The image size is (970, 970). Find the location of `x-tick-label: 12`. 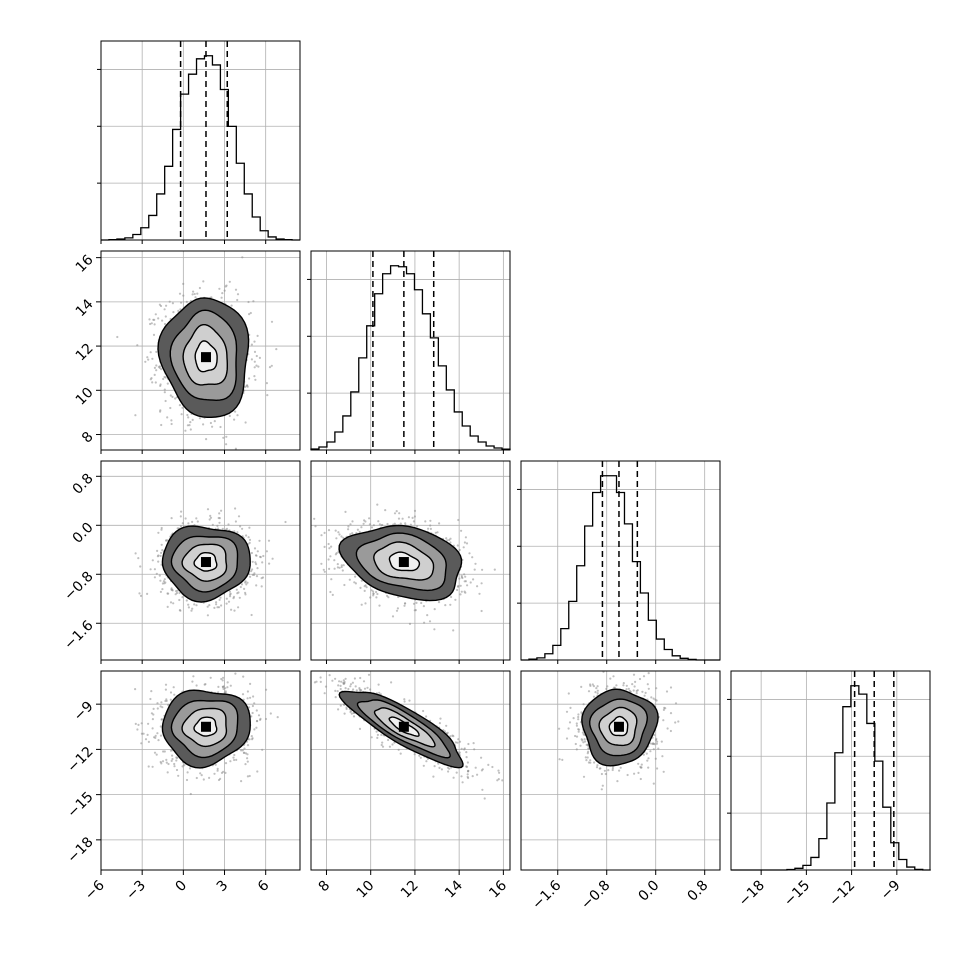

x-tick-label: 12 is located at coordinates (410, 890).